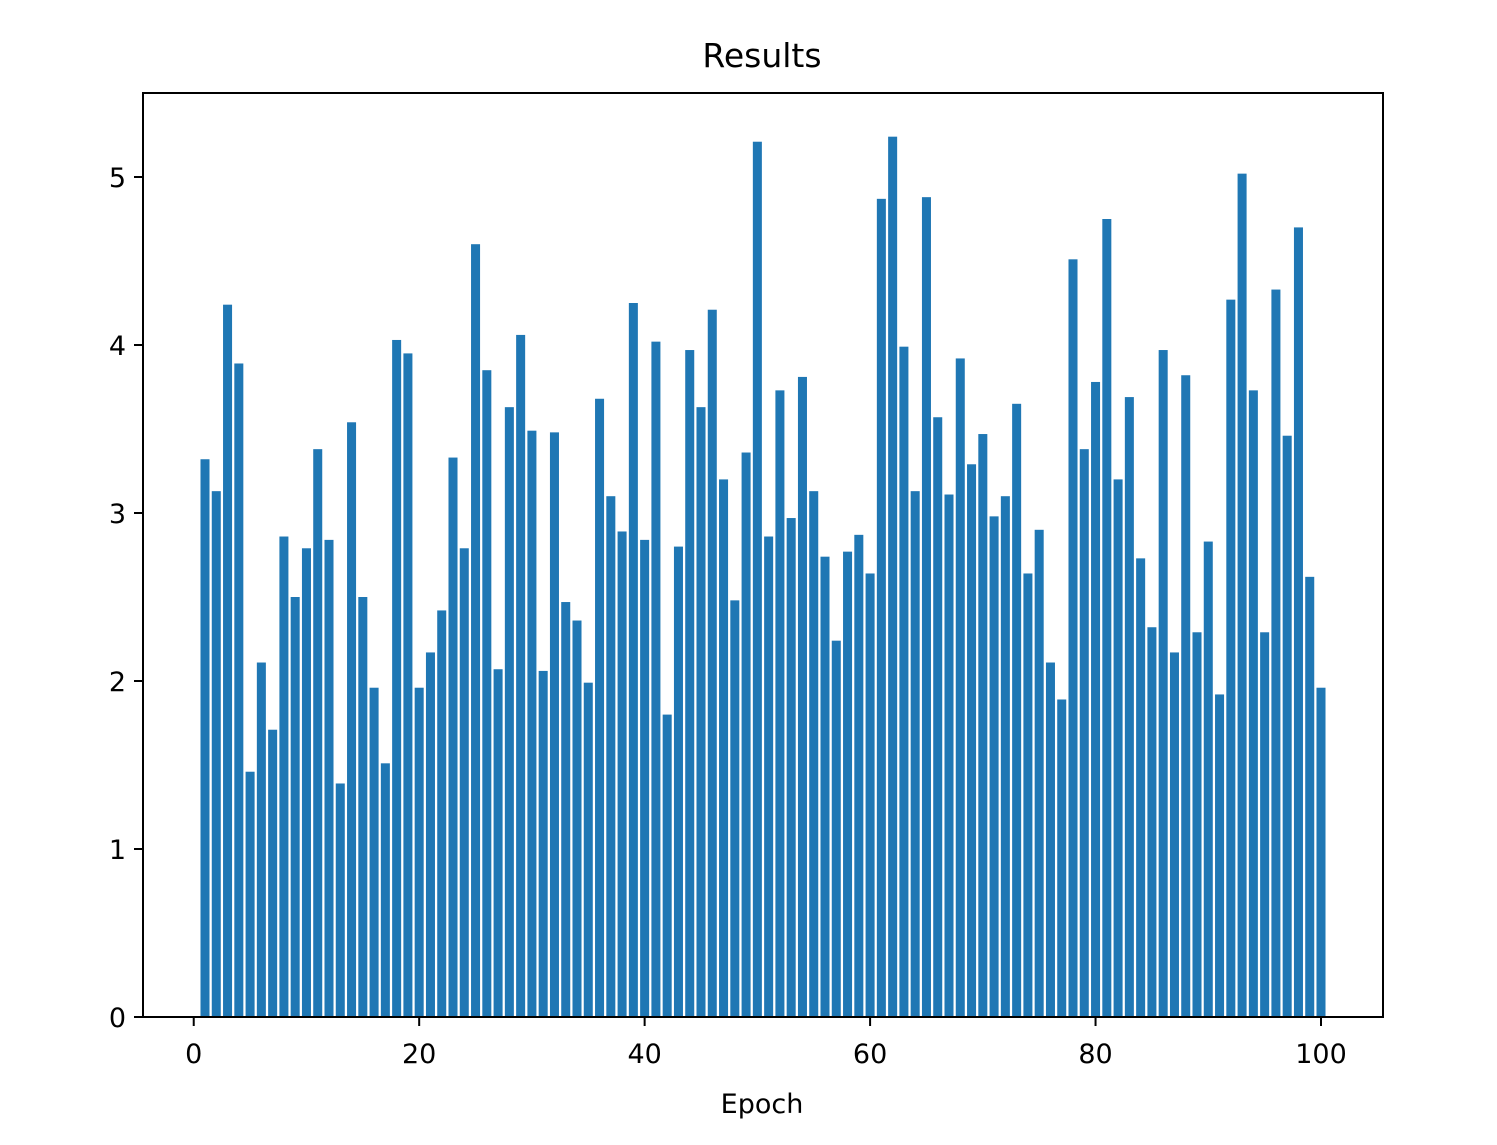  What do you see at coordinates (193, 1054) in the screenshot?
I see `x-tick-label: 0` at bounding box center [193, 1054].